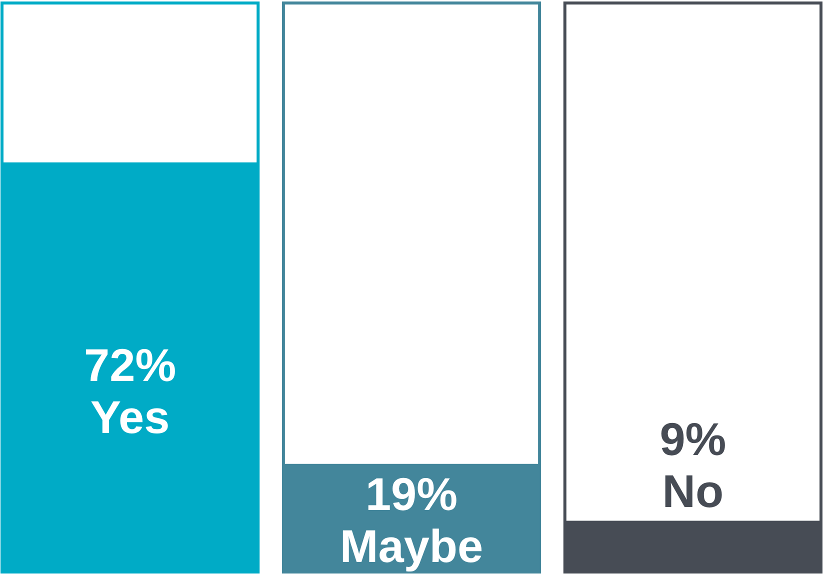  I want to click on x-tick-label: Yes, so click(130, 417).